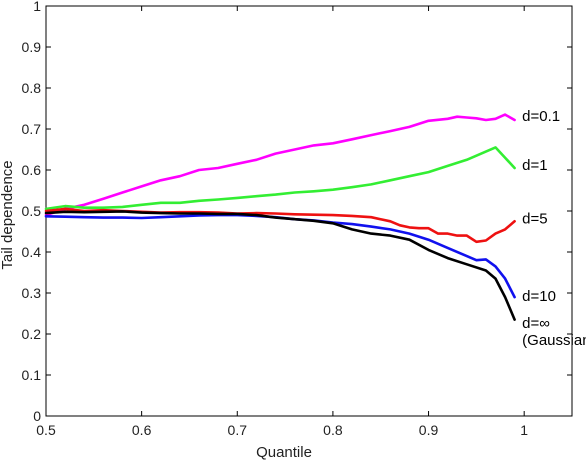 The width and height of the screenshot is (586, 462). Describe the element at coordinates (554, 228) in the screenshot. I see `series-labels: d=0.1 d=1 d=5 d=10 d=∞(Gaussian)` at that location.